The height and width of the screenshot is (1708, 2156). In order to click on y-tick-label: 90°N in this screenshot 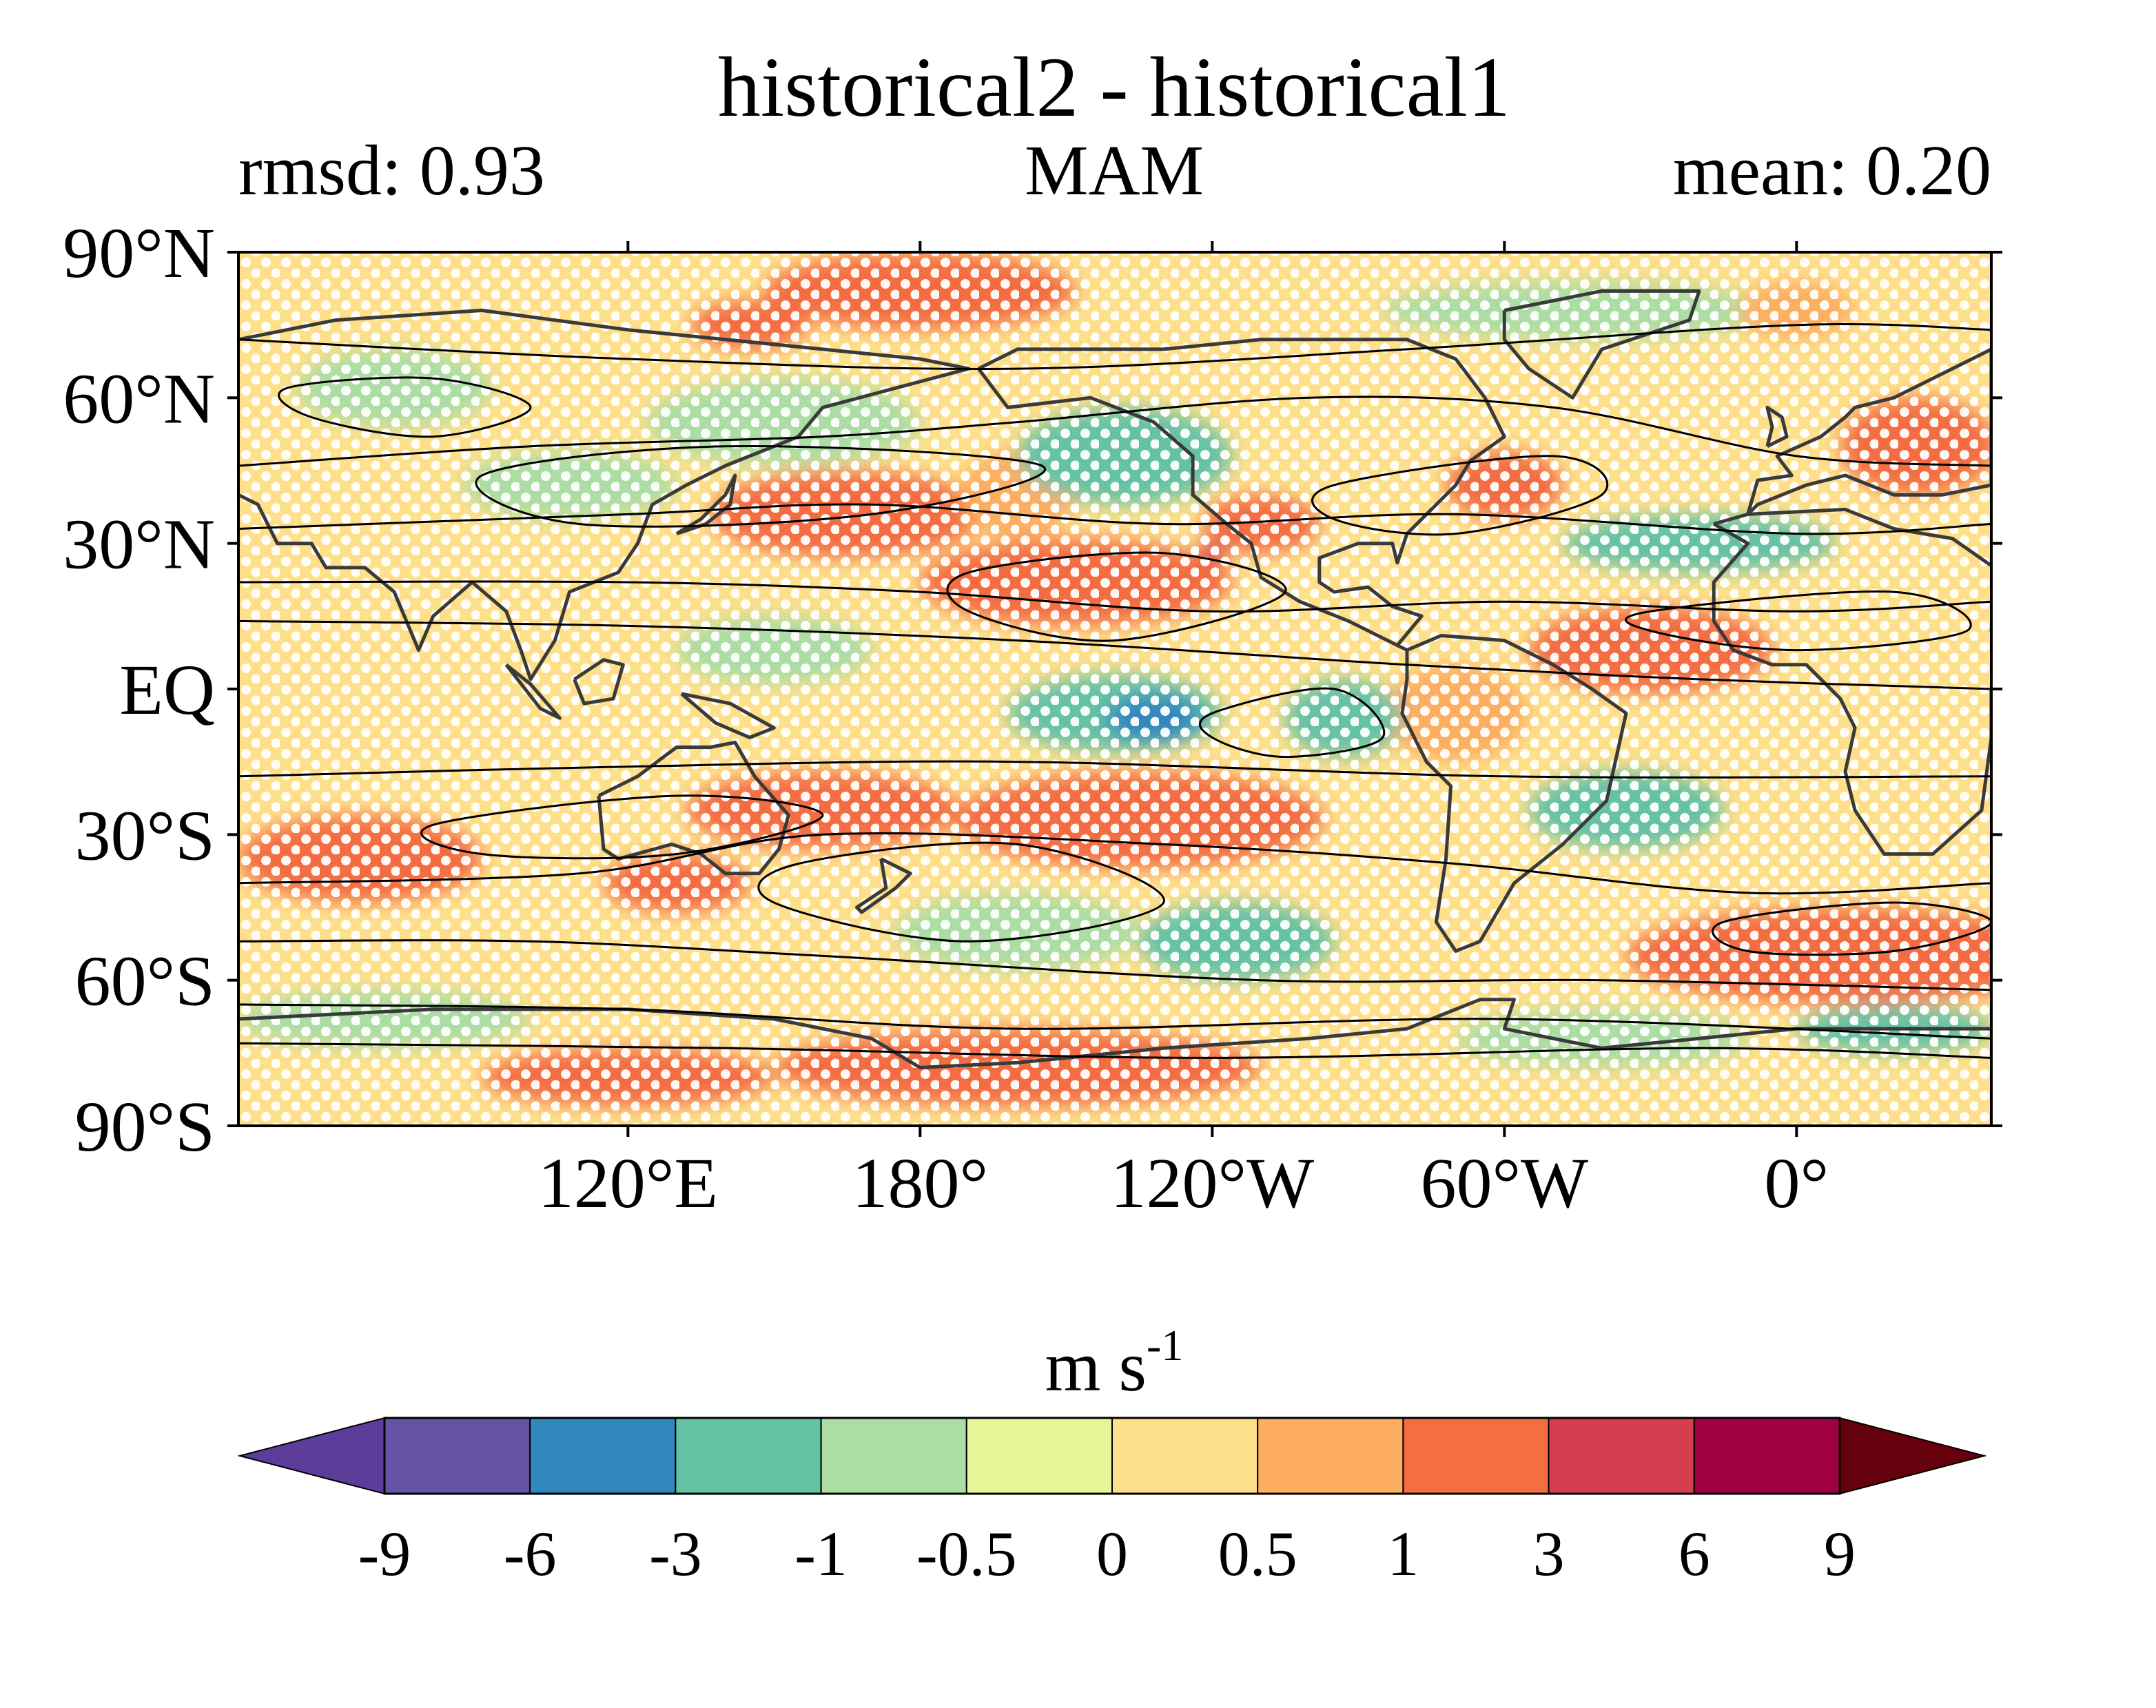, I will do `click(139, 253)`.